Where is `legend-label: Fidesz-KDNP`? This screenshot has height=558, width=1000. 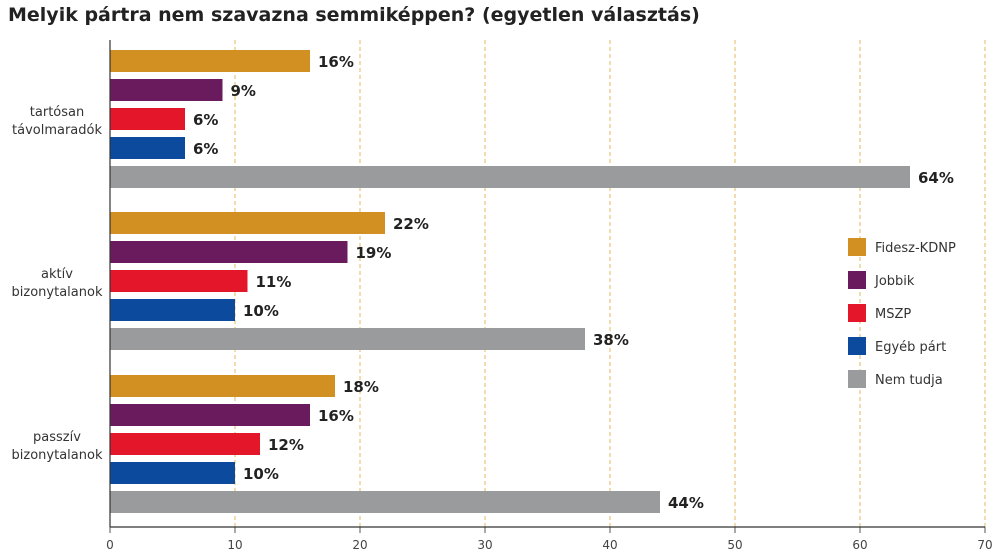
legend-label: Fidesz-KDNP is located at coordinates (915, 248).